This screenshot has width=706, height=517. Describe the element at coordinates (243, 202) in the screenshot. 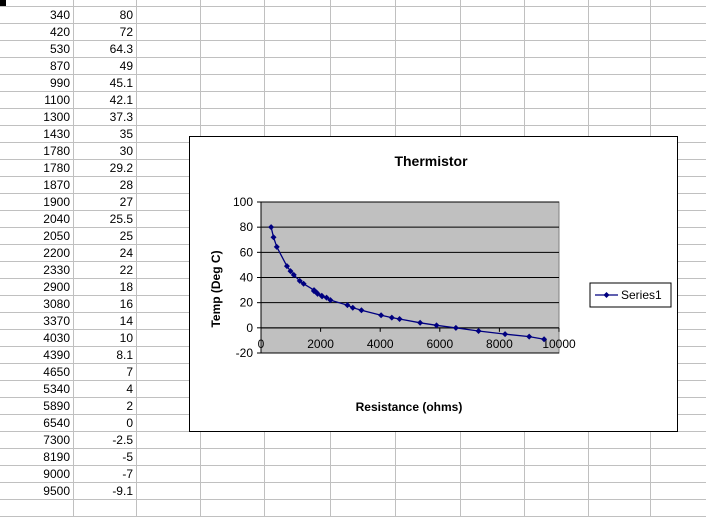

I see `y-tick-label: 100` at that location.